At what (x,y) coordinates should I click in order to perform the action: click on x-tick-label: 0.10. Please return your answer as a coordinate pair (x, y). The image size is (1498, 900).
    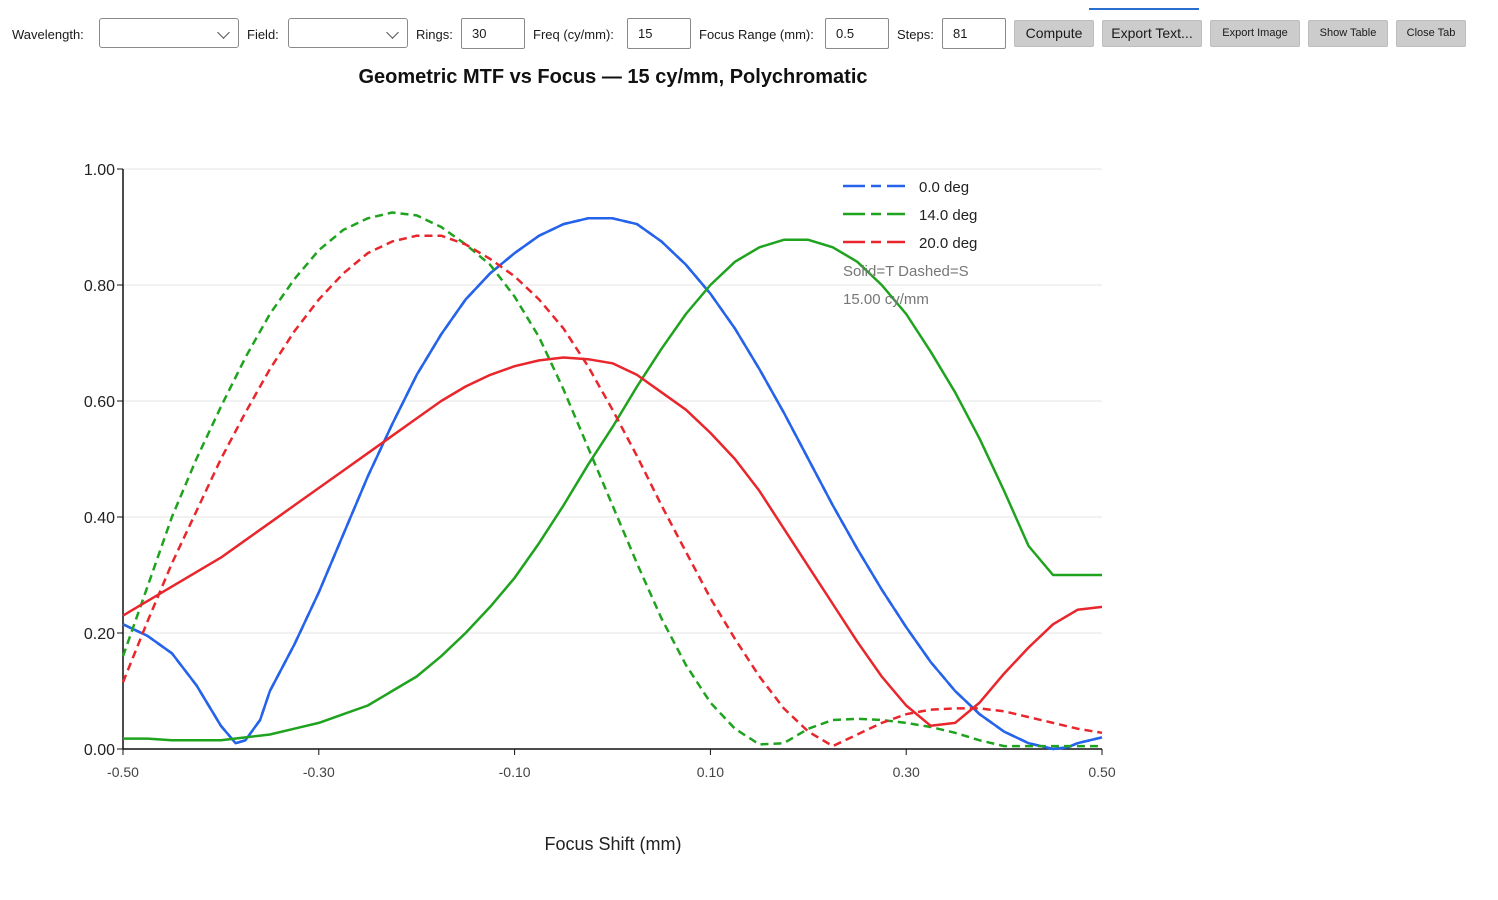
    Looking at the image, I should click on (710, 772).